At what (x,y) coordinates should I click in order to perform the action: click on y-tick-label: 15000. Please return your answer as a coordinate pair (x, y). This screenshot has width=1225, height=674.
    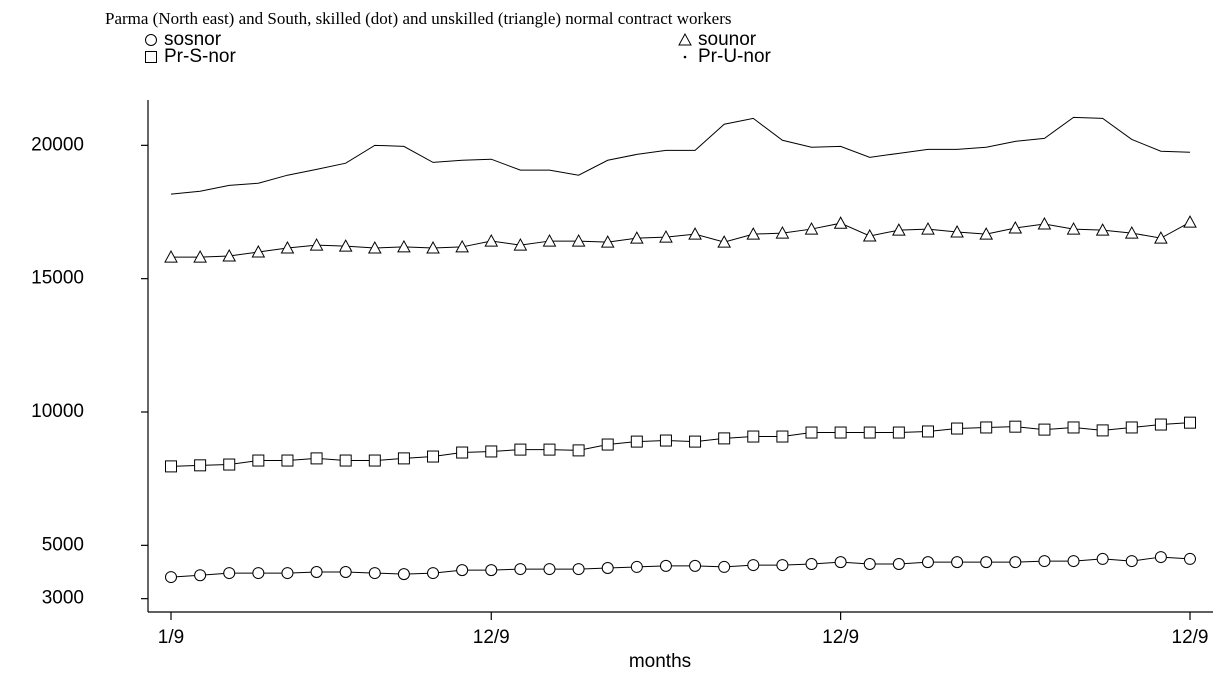
    Looking at the image, I should click on (57, 278).